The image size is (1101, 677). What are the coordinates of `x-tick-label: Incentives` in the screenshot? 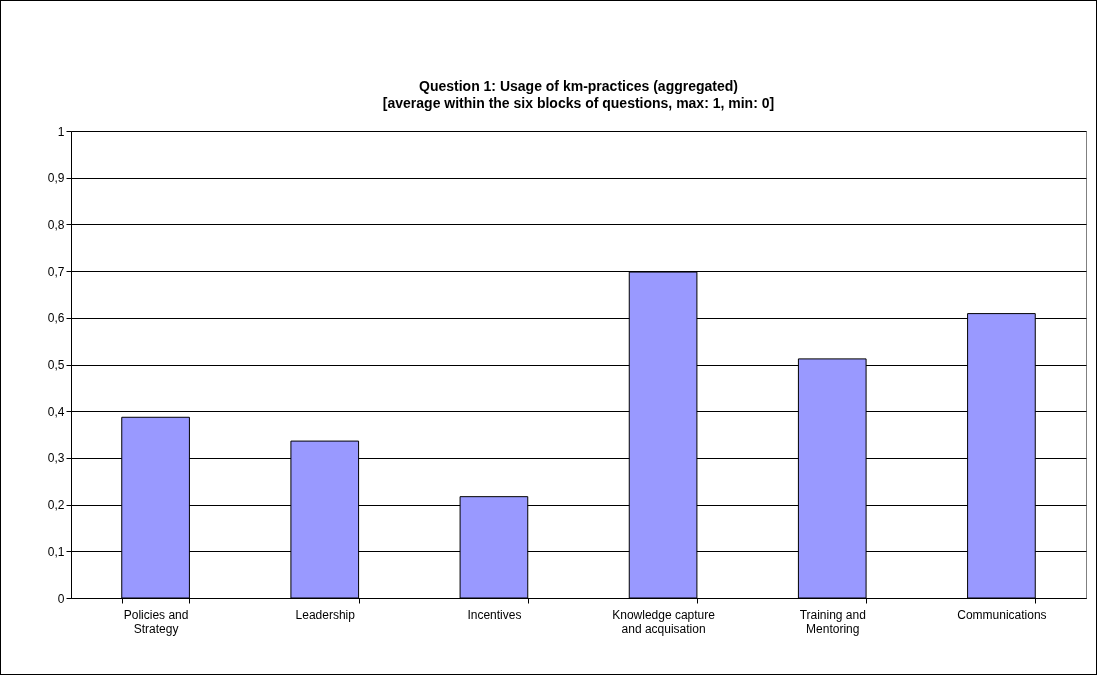 It's located at (494, 614).